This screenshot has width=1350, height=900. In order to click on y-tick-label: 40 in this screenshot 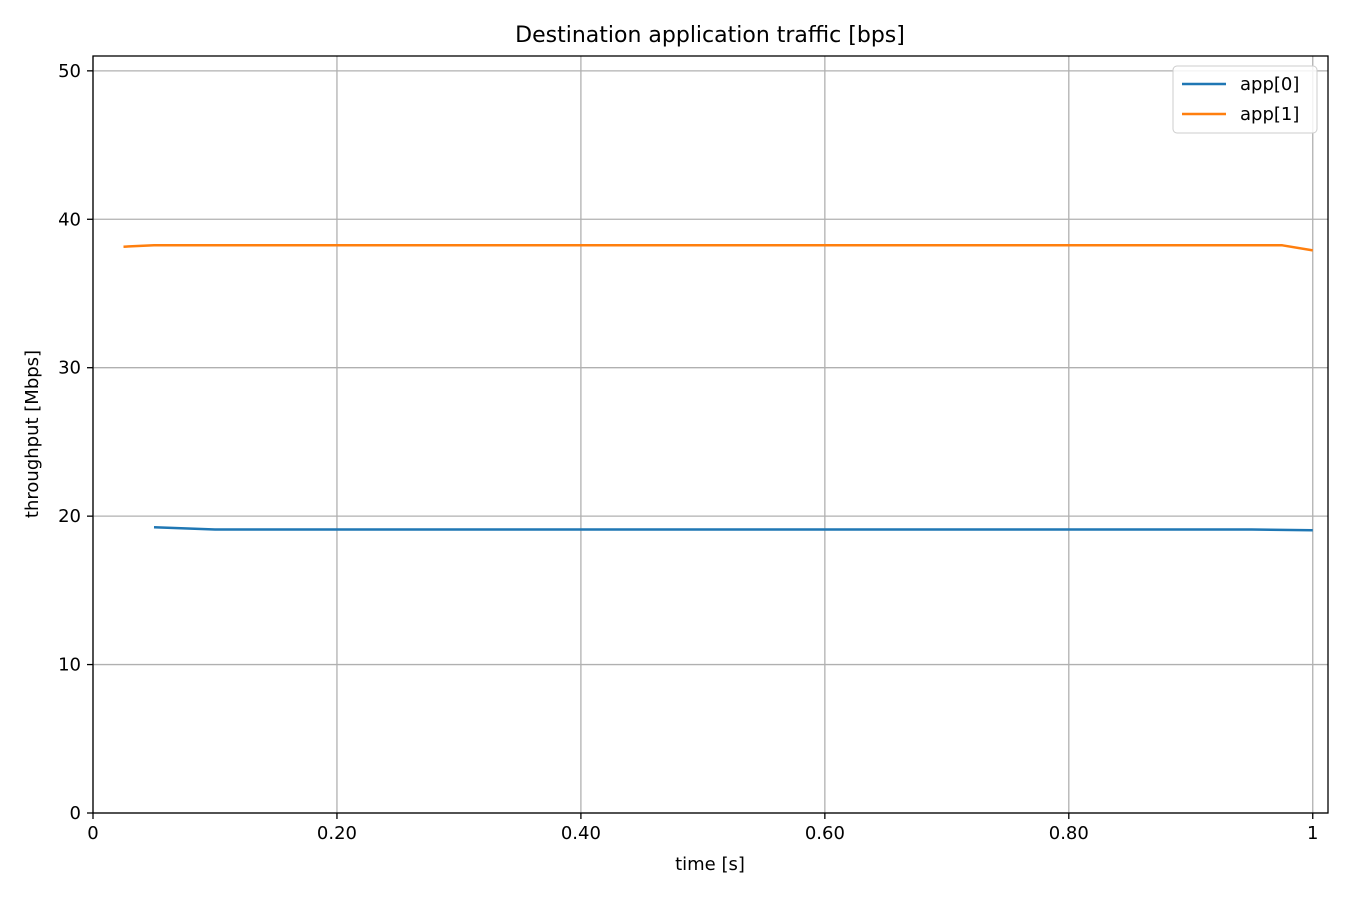, I will do `click(69, 219)`.